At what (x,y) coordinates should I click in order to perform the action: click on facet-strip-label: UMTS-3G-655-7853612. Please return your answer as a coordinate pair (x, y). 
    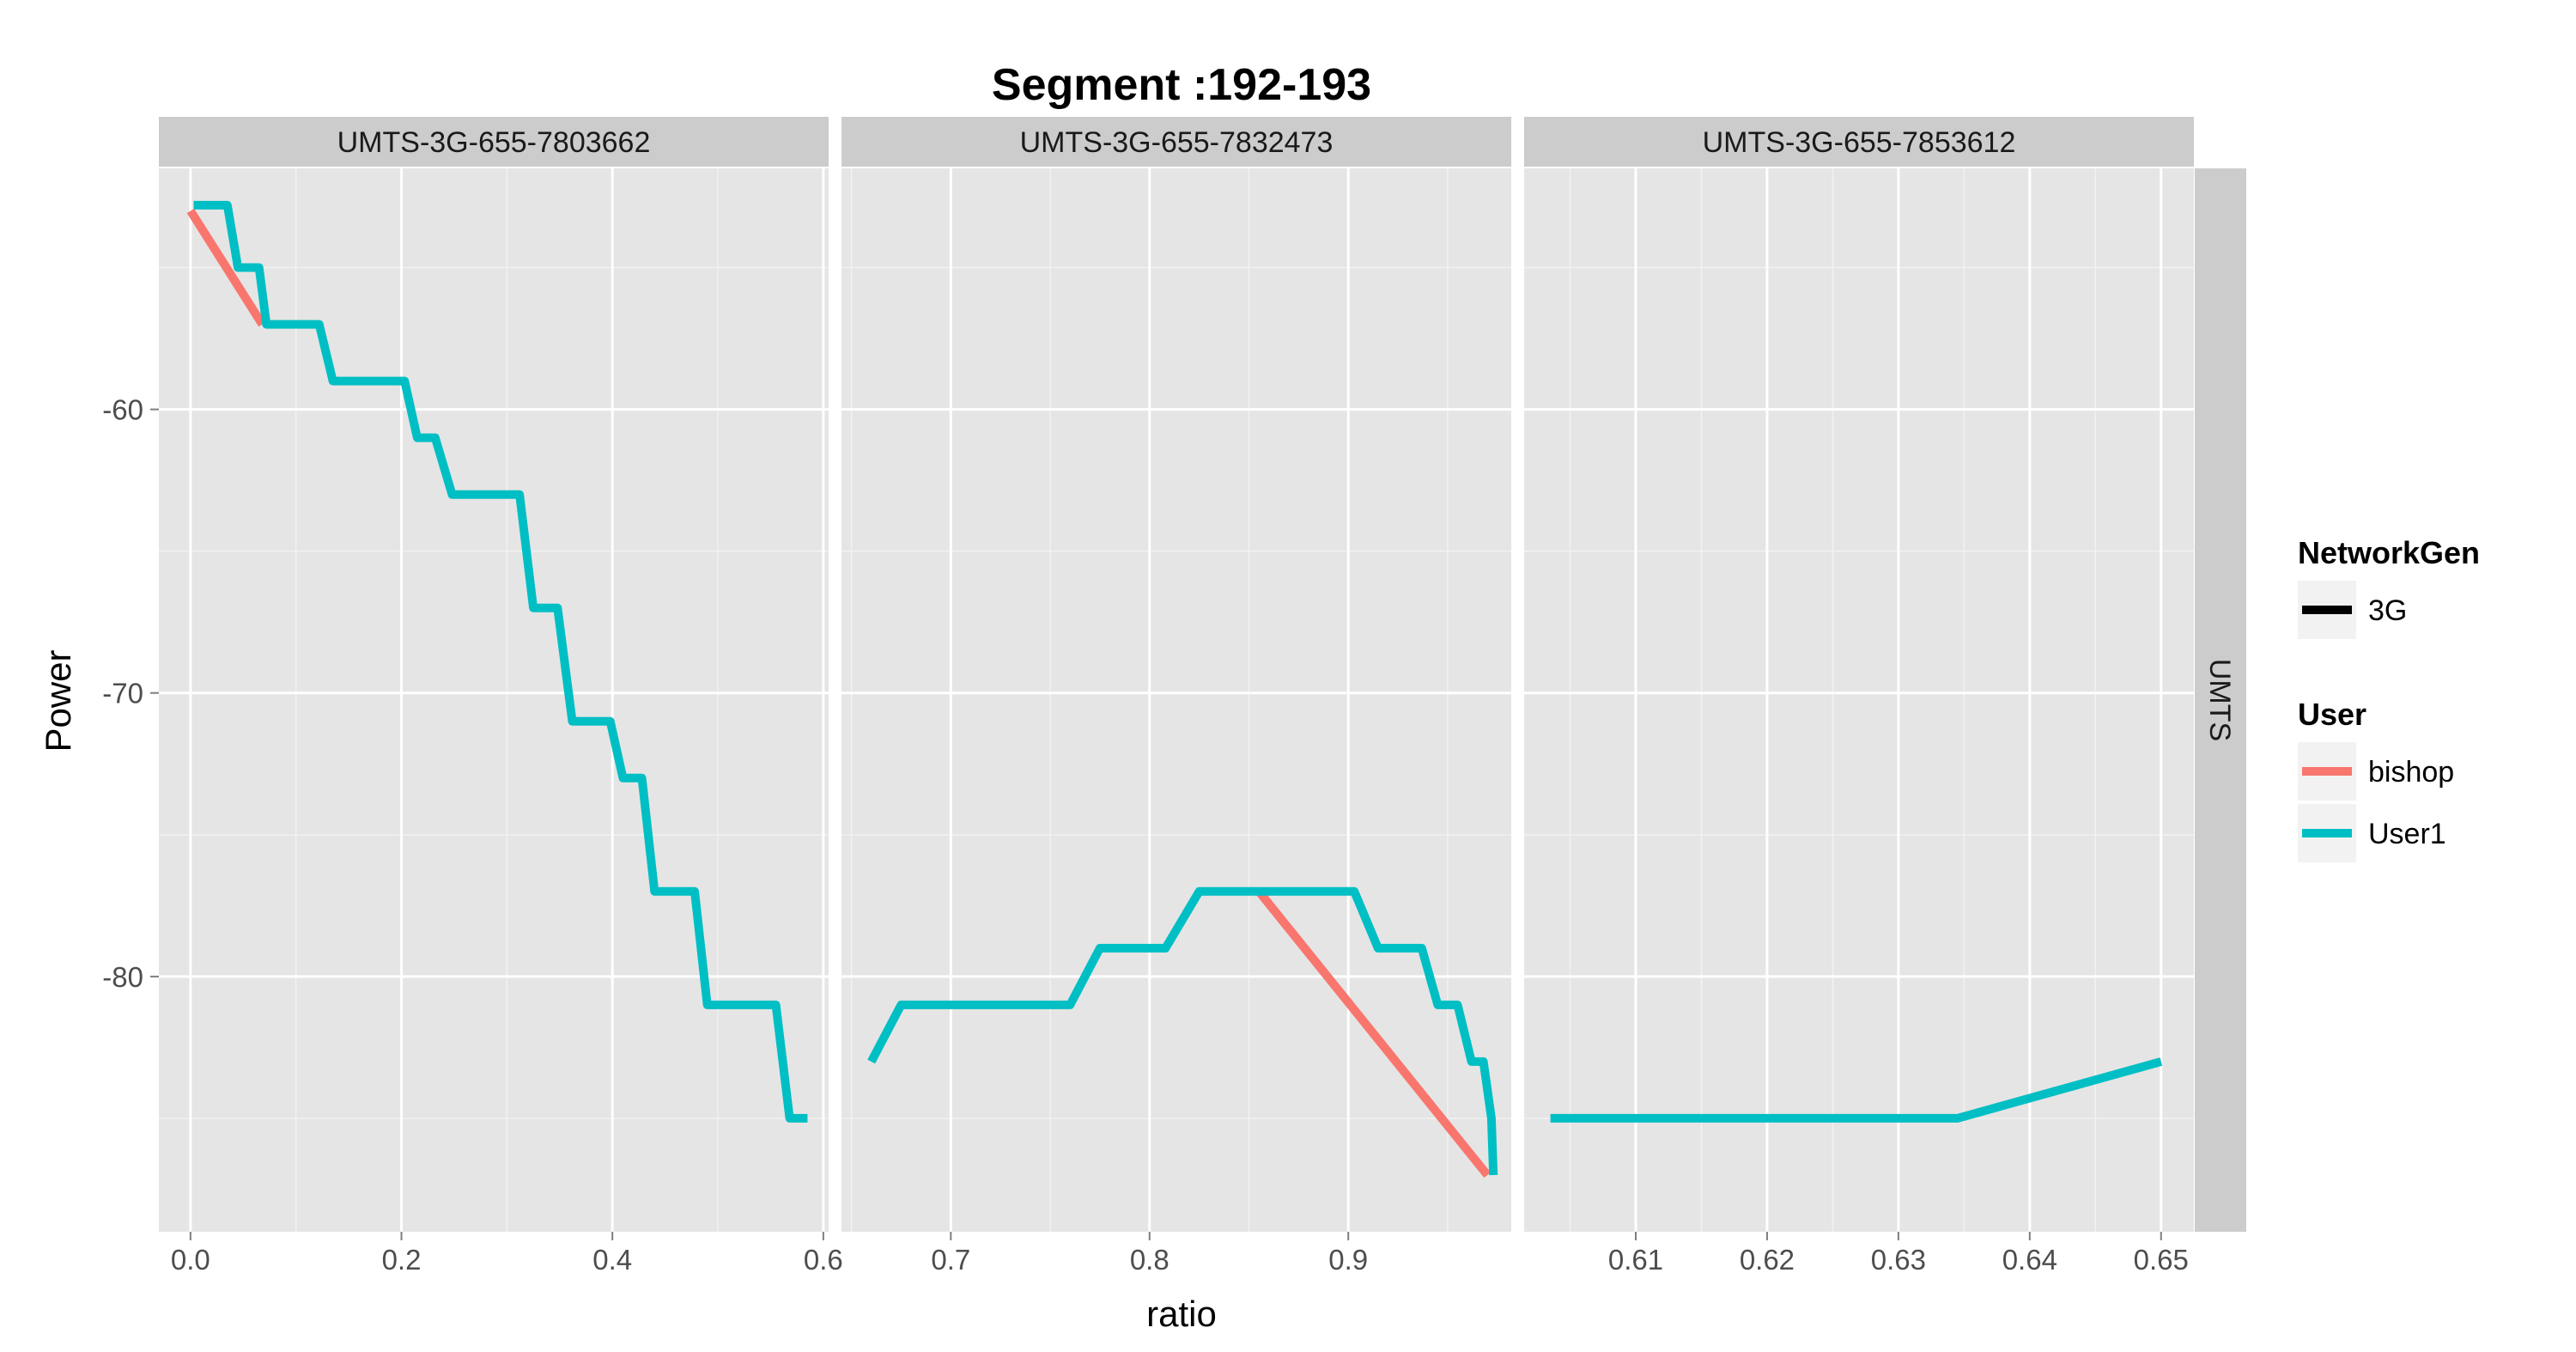
    Looking at the image, I should click on (1859, 142).